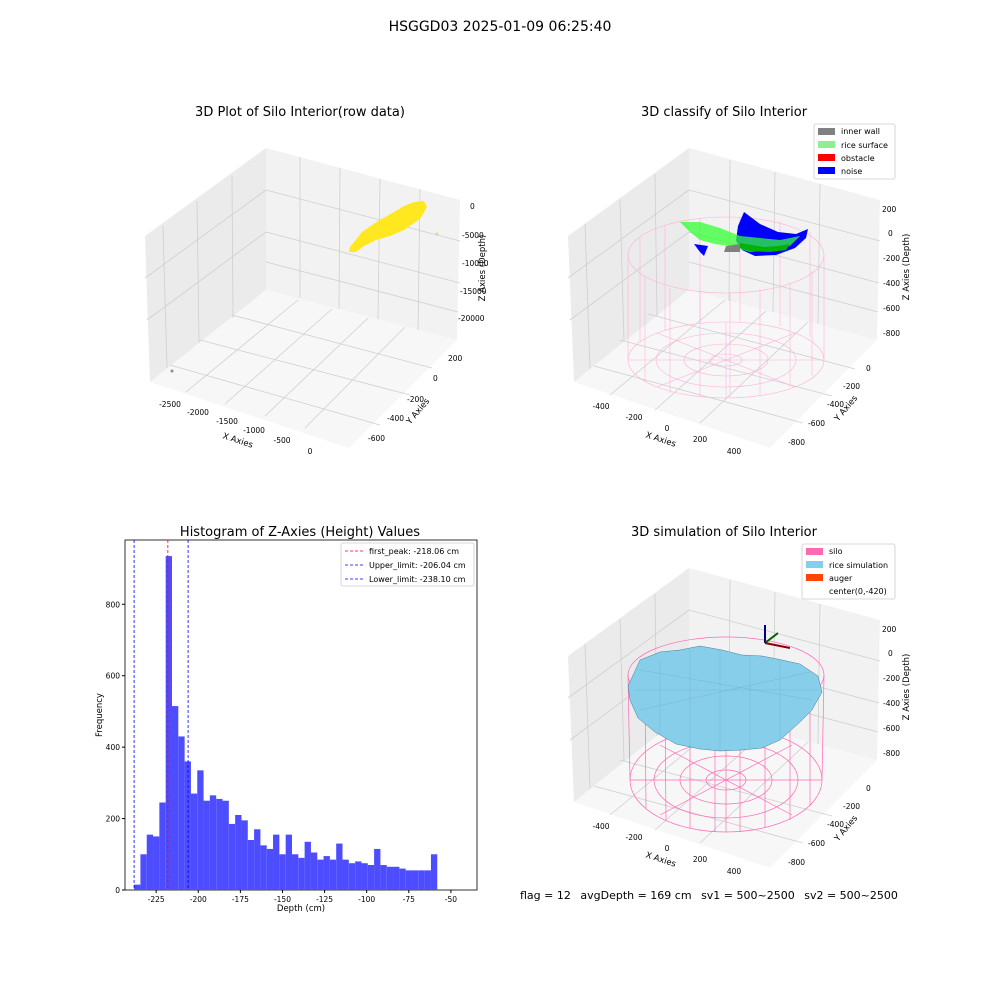 This screenshot has height=1000, width=1000. I want to click on inner-wall-points, so click(732, 248).